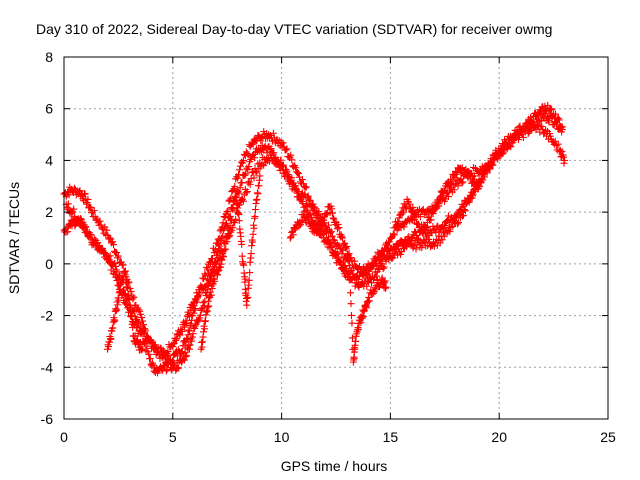  I want to click on y-tick-label: 2, so click(49, 212).